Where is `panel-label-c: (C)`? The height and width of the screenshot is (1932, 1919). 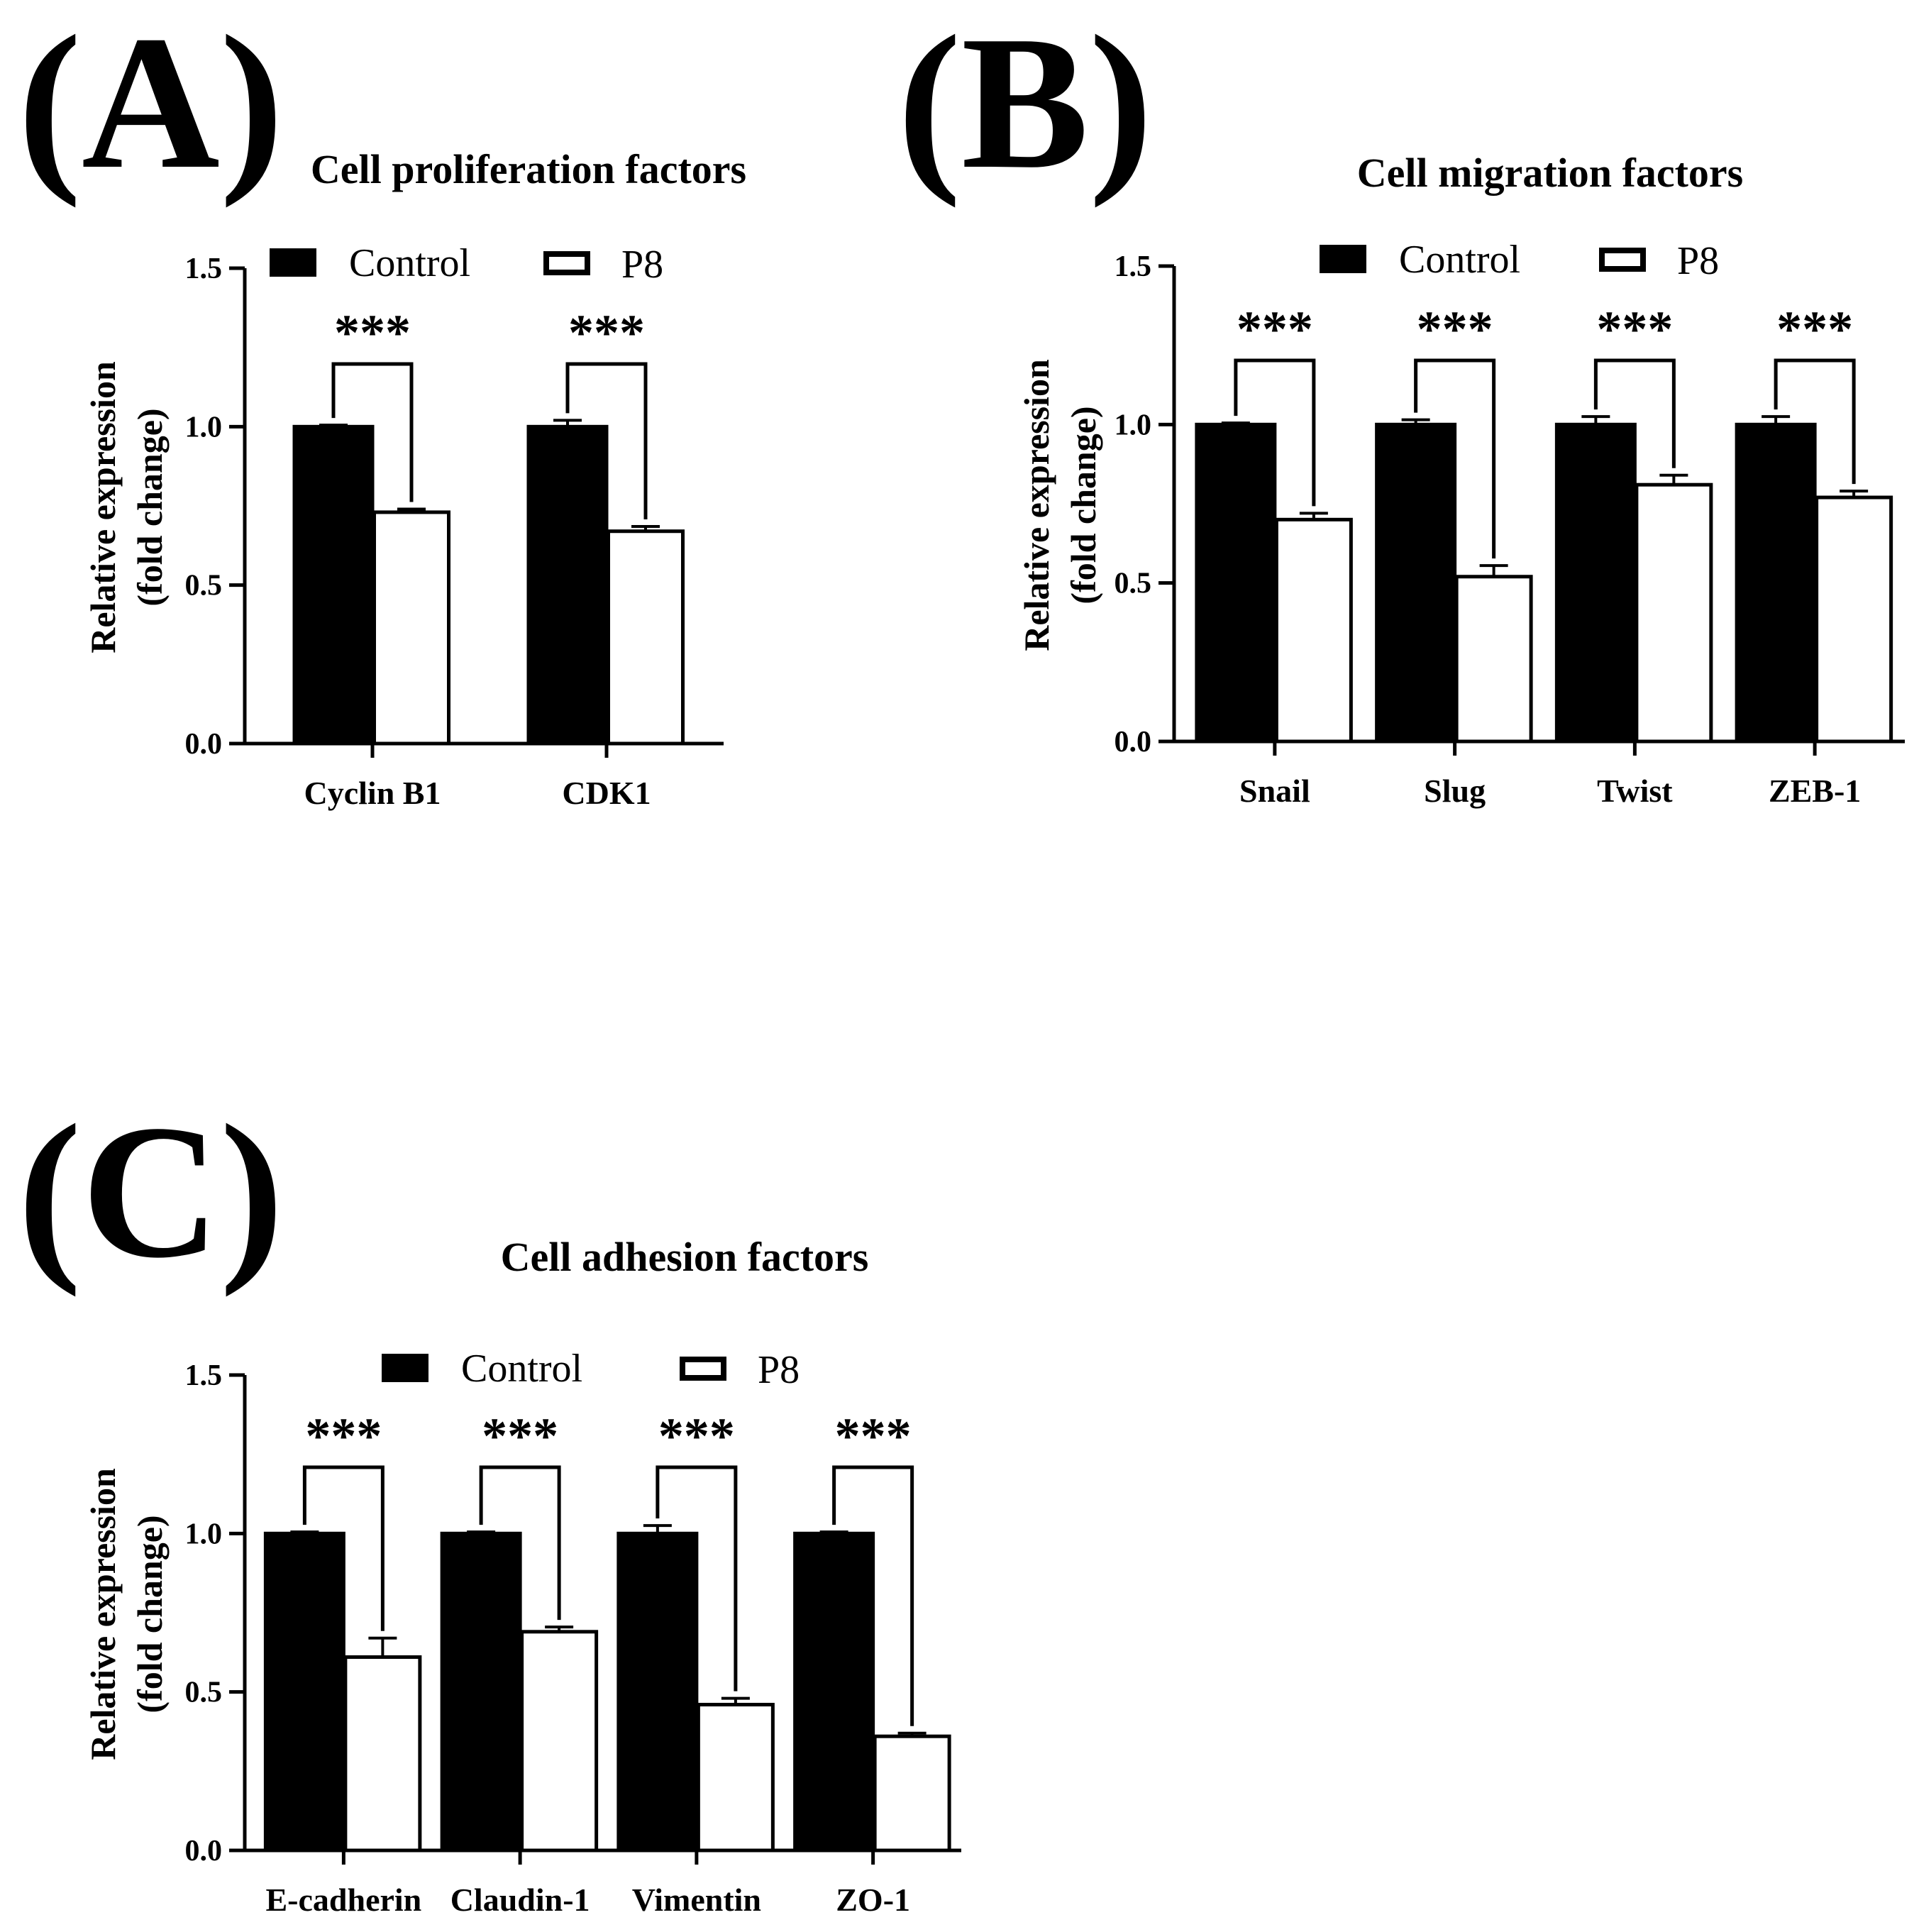 panel-label-c: (C) is located at coordinates (151, 1192).